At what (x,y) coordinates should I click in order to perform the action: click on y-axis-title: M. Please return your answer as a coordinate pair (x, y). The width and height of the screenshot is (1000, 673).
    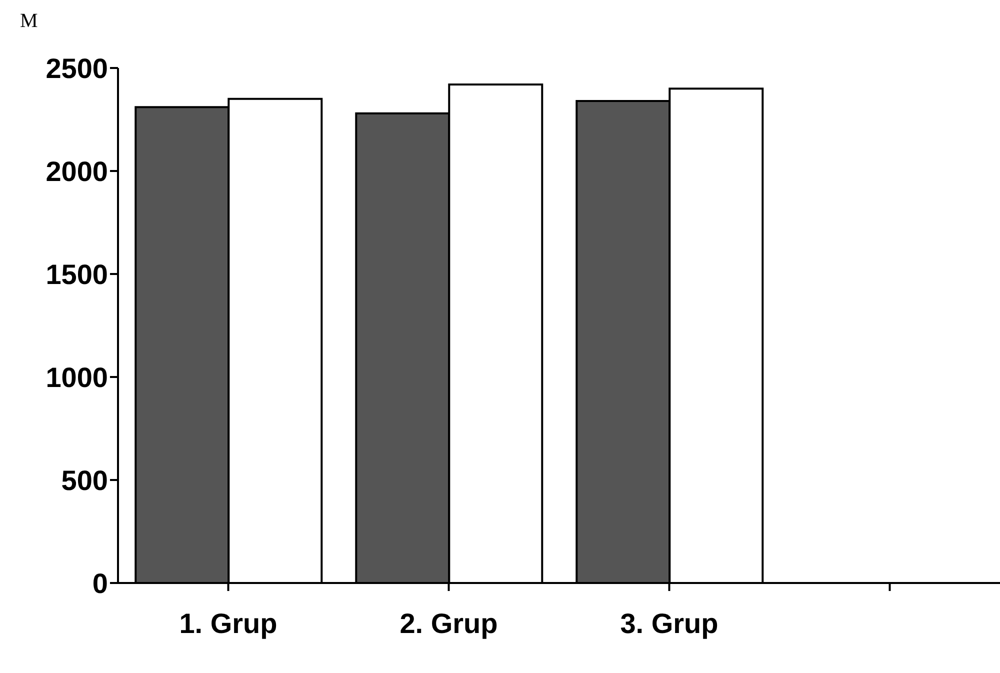
    Looking at the image, I should click on (29, 21).